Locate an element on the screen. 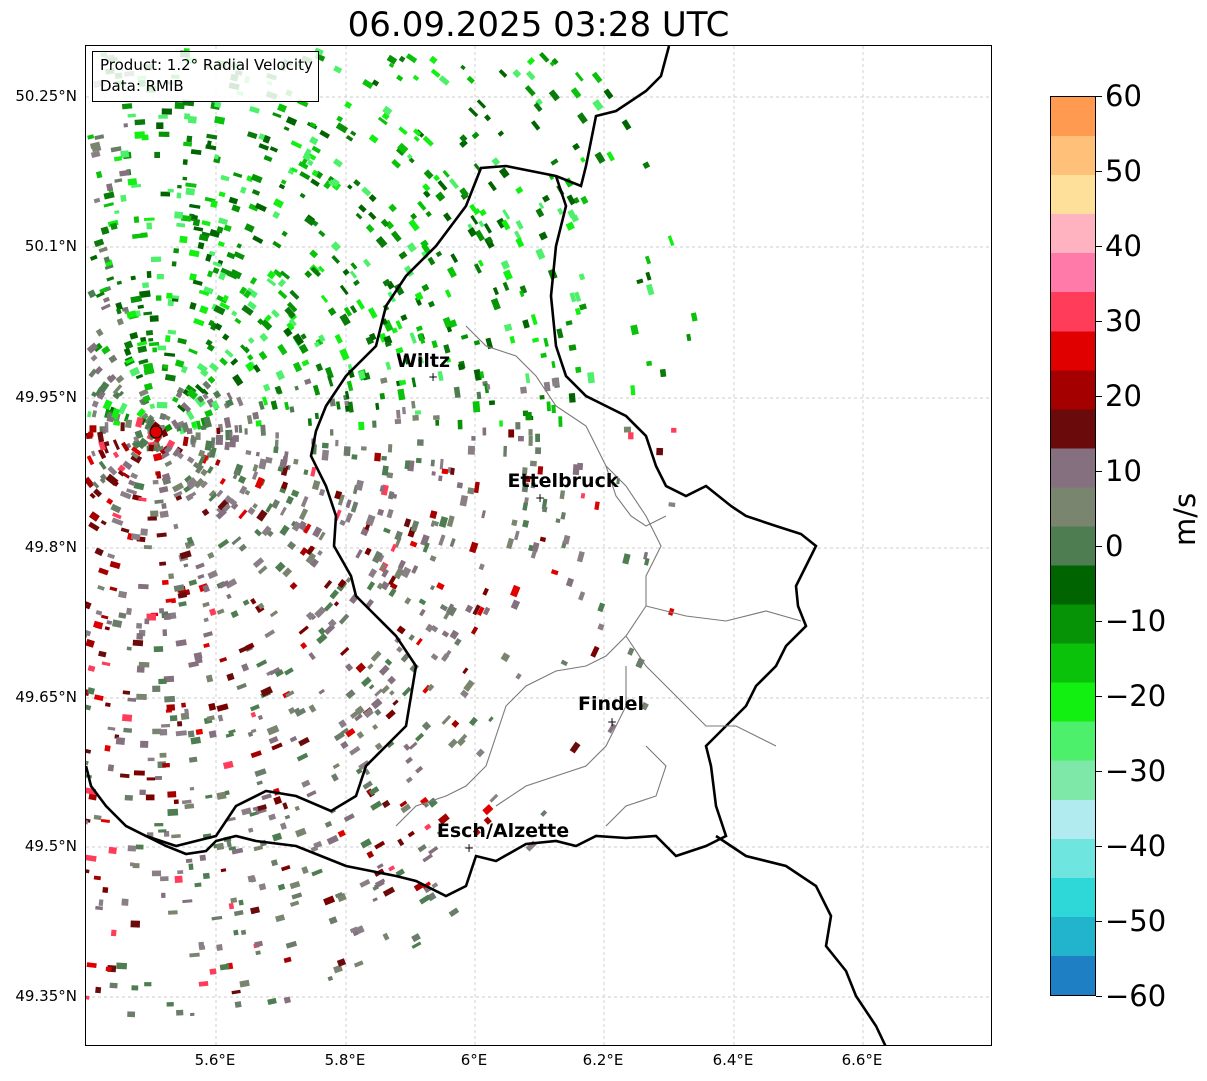 The height and width of the screenshot is (1081, 1207). product-label: Product: 1.2° Radial Velocity is located at coordinates (206, 65).